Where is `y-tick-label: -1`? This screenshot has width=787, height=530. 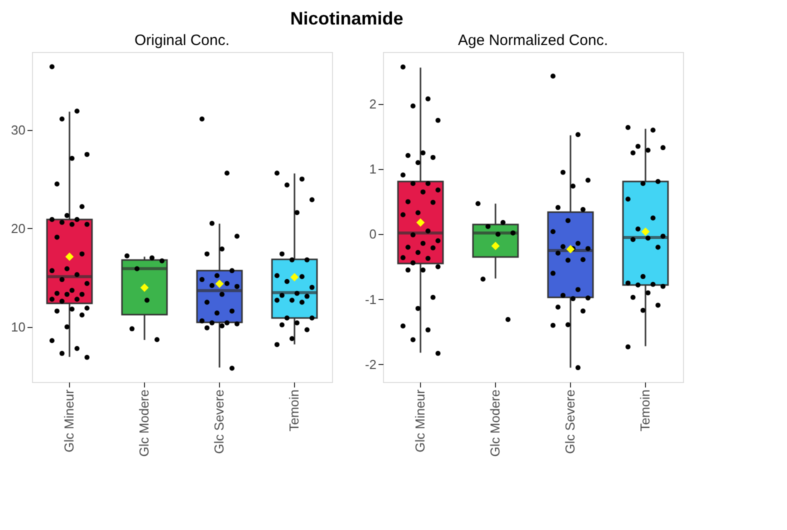
y-tick-label: -1 is located at coordinates (370, 299).